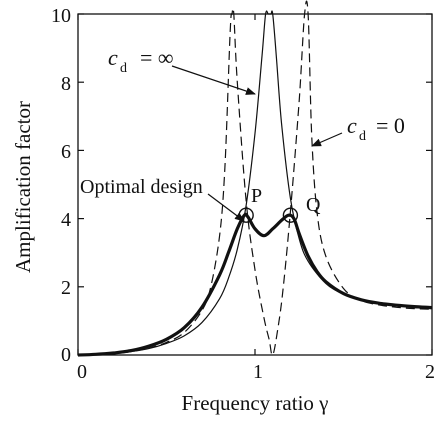  I want to click on x-tick-label-1: 1, so click(258, 372).